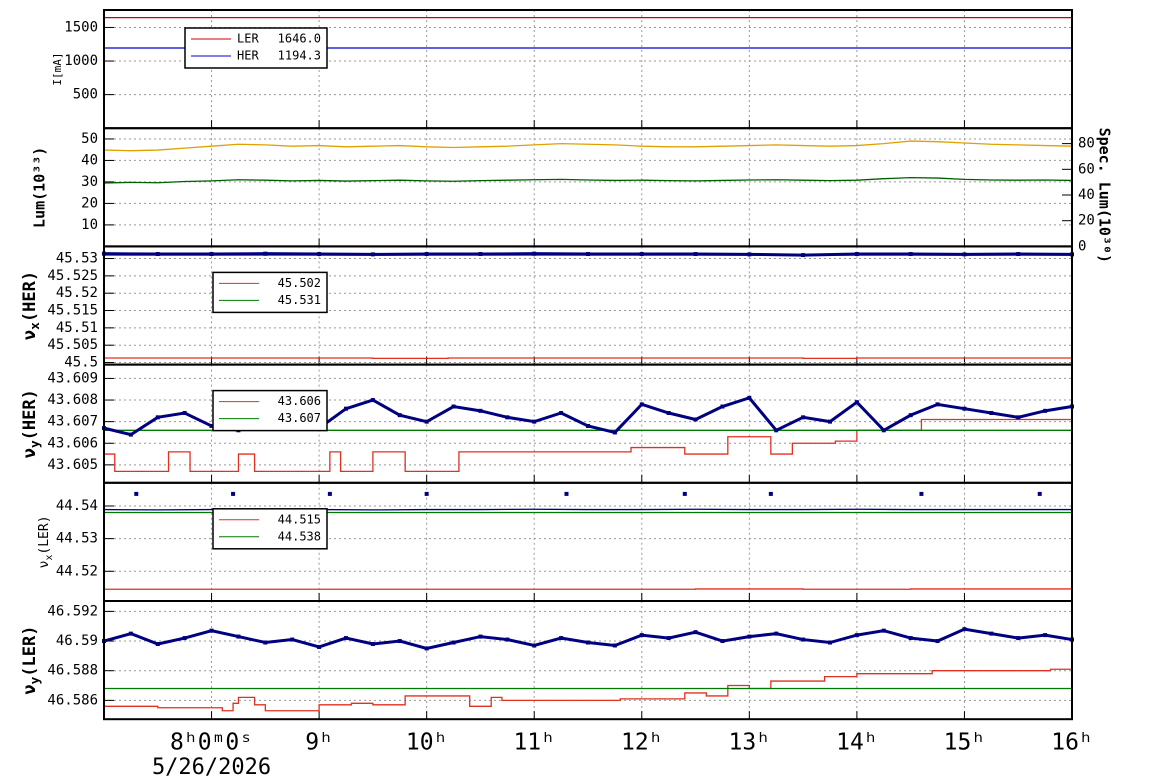  What do you see at coordinates (89, 139) in the screenshot?
I see `y-tick-label: 50` at bounding box center [89, 139].